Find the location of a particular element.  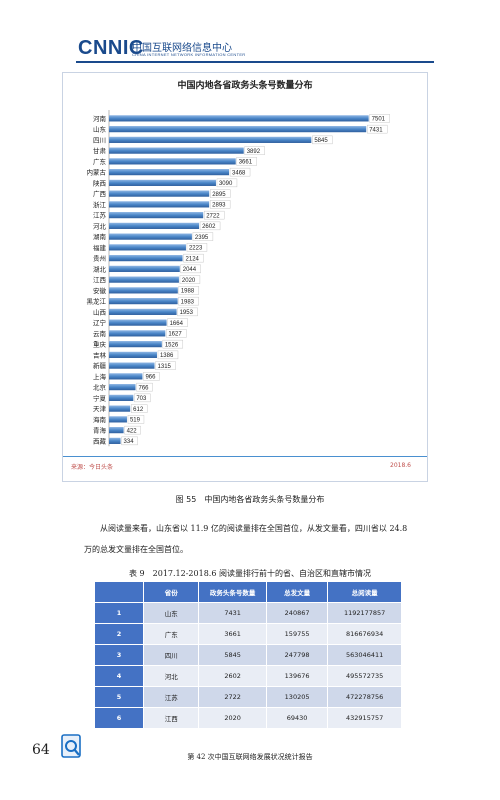

province-cell: 江苏 is located at coordinates (171, 697).